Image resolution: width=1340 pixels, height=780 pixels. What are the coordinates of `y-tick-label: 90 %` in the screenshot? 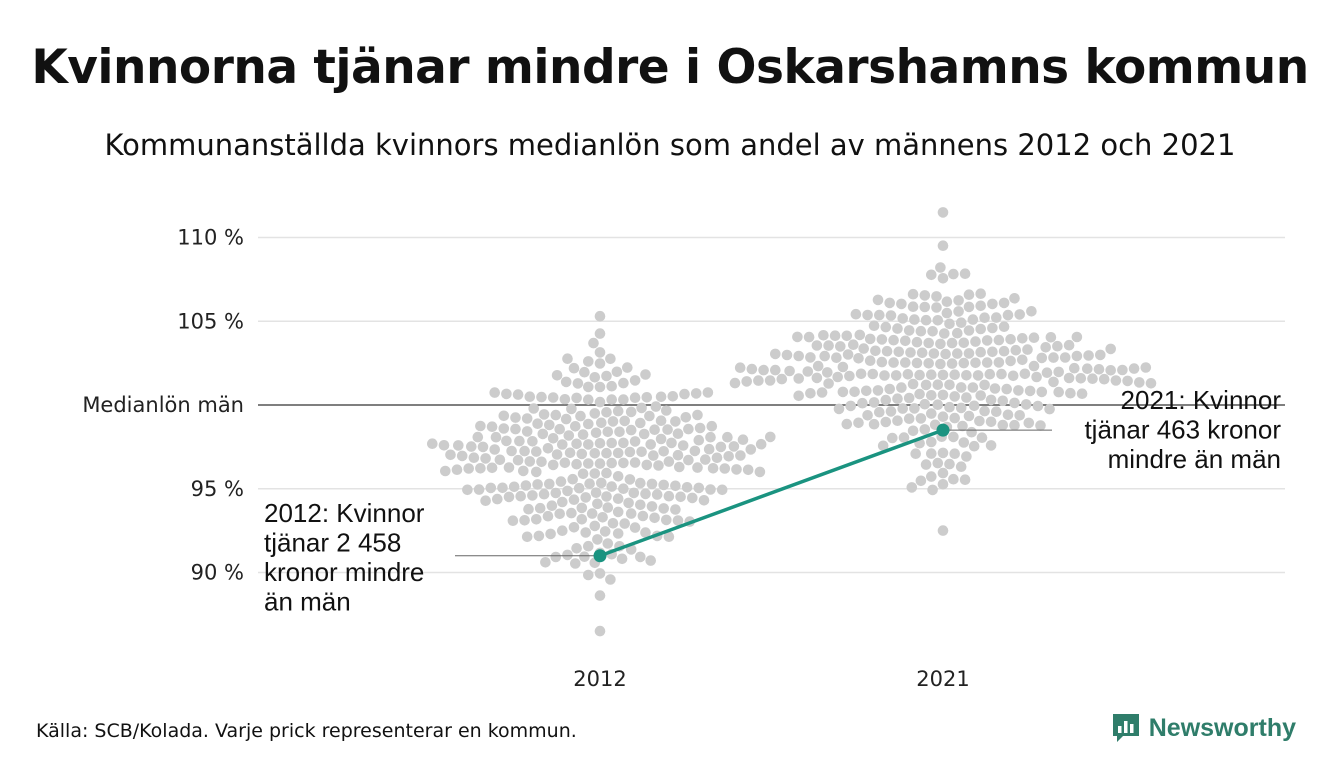 It's located at (217, 573).